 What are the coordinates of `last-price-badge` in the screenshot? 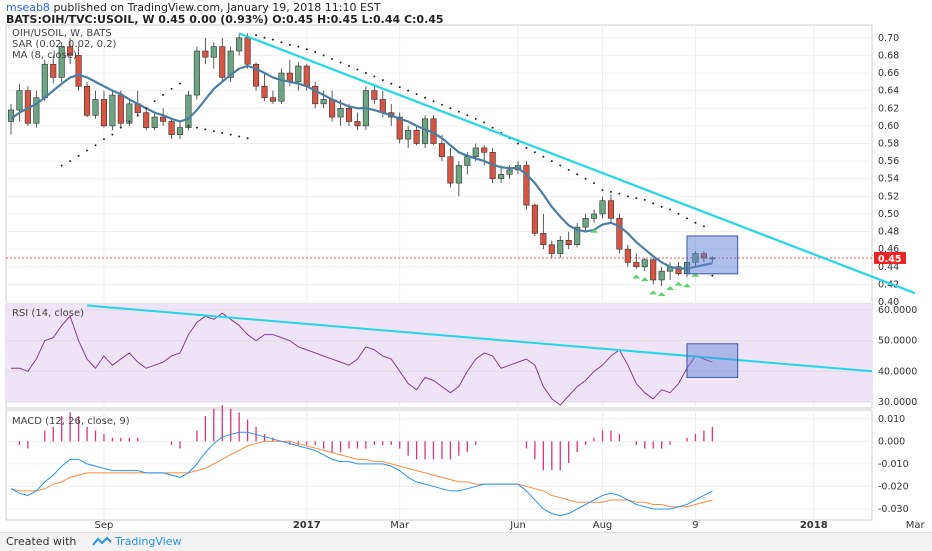 It's located at (890, 257).